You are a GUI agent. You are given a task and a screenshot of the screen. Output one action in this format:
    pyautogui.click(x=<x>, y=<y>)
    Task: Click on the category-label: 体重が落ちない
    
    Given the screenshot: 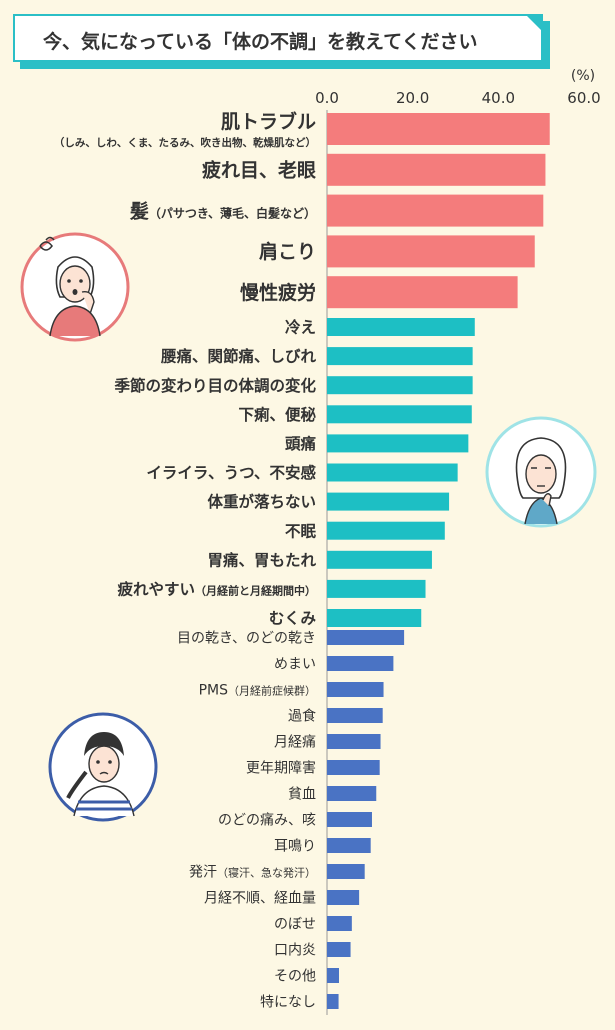 What is the action you would take?
    pyautogui.click(x=261, y=501)
    